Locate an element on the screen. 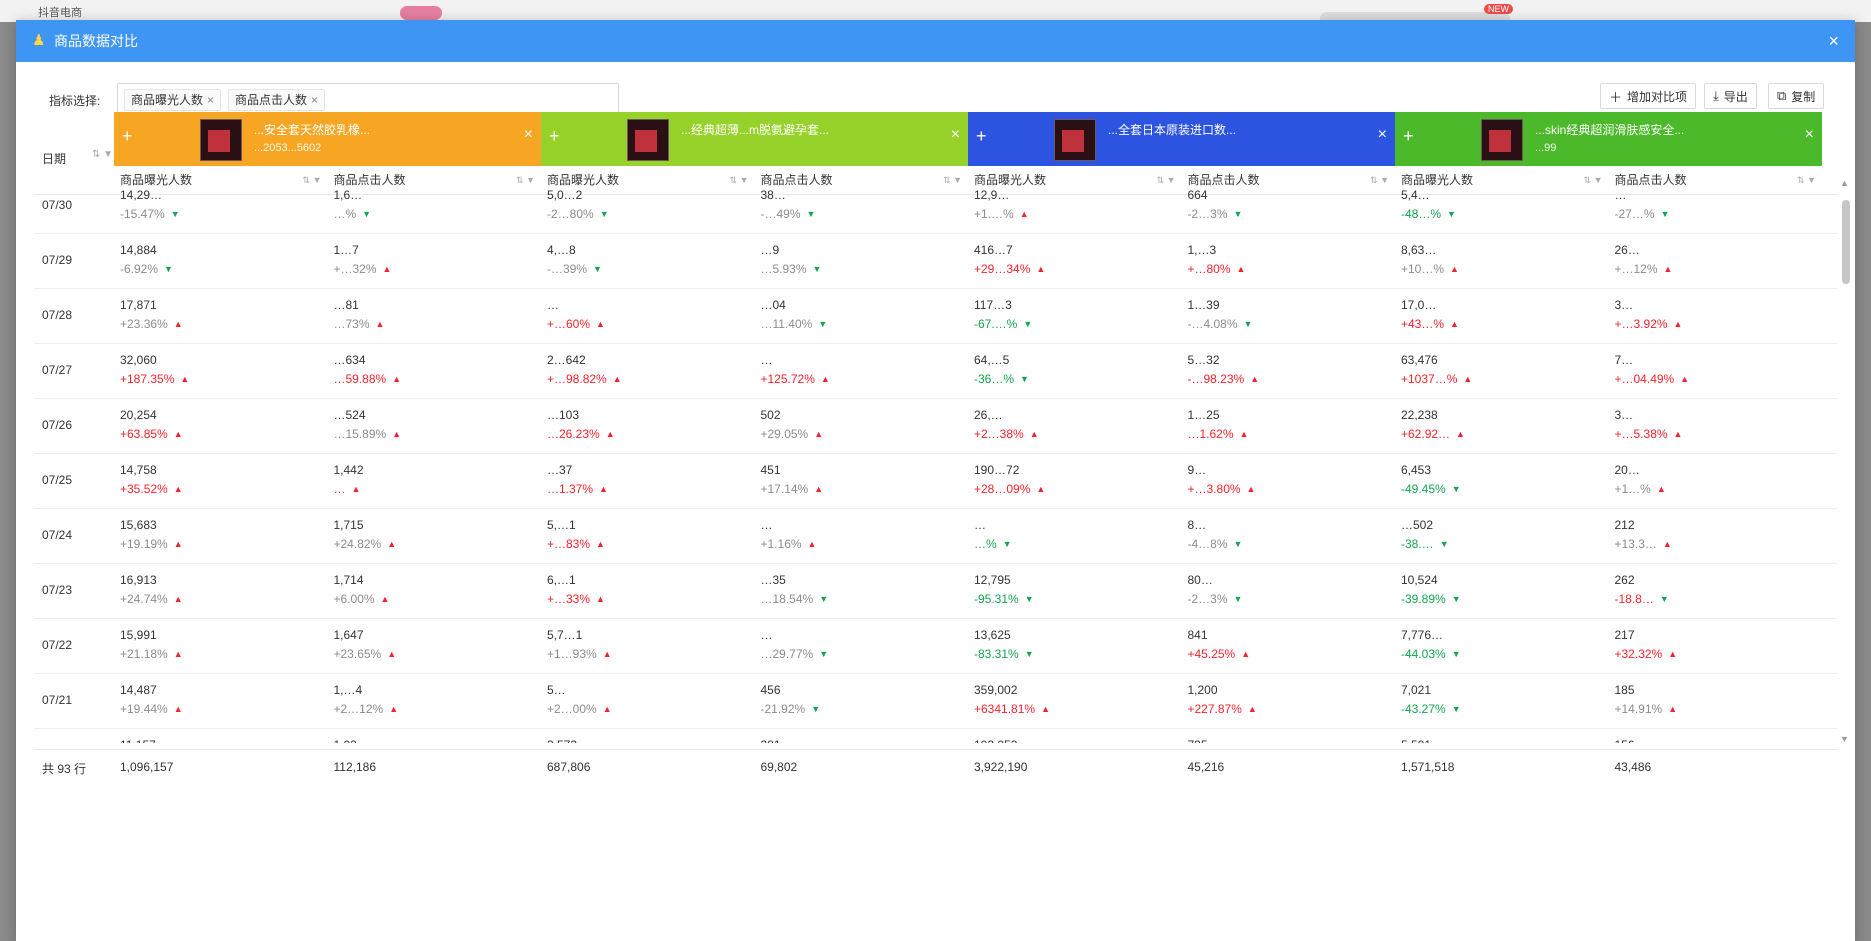 The width and height of the screenshot is (1871, 941). indicator-select: 商品曝光人数 × 商品点击人数 × is located at coordinates (368, 99).